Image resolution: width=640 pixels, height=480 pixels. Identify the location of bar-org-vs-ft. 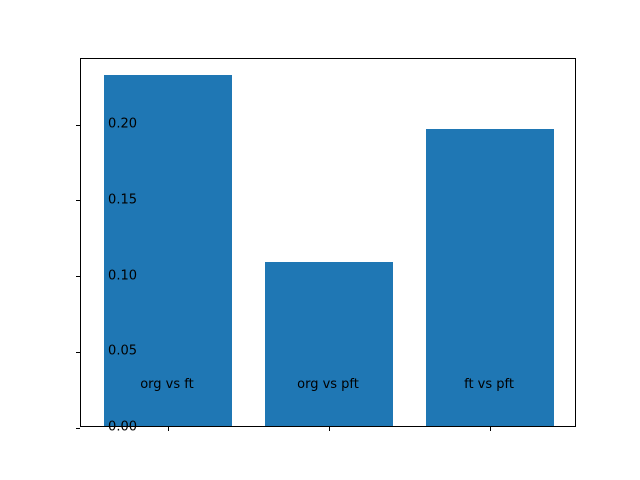
(168, 250).